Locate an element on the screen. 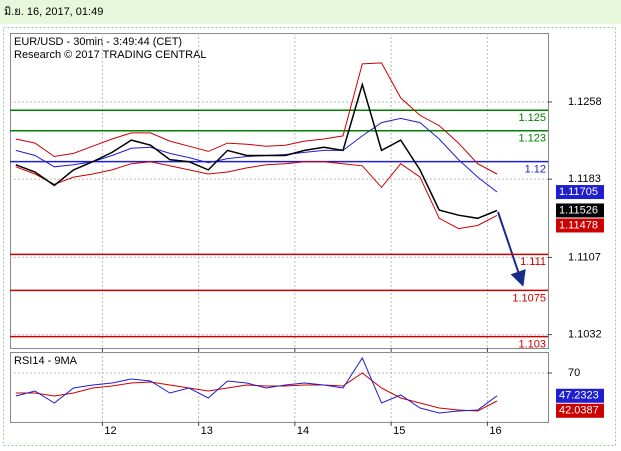  rsi-panel is located at coordinates (279, 387).